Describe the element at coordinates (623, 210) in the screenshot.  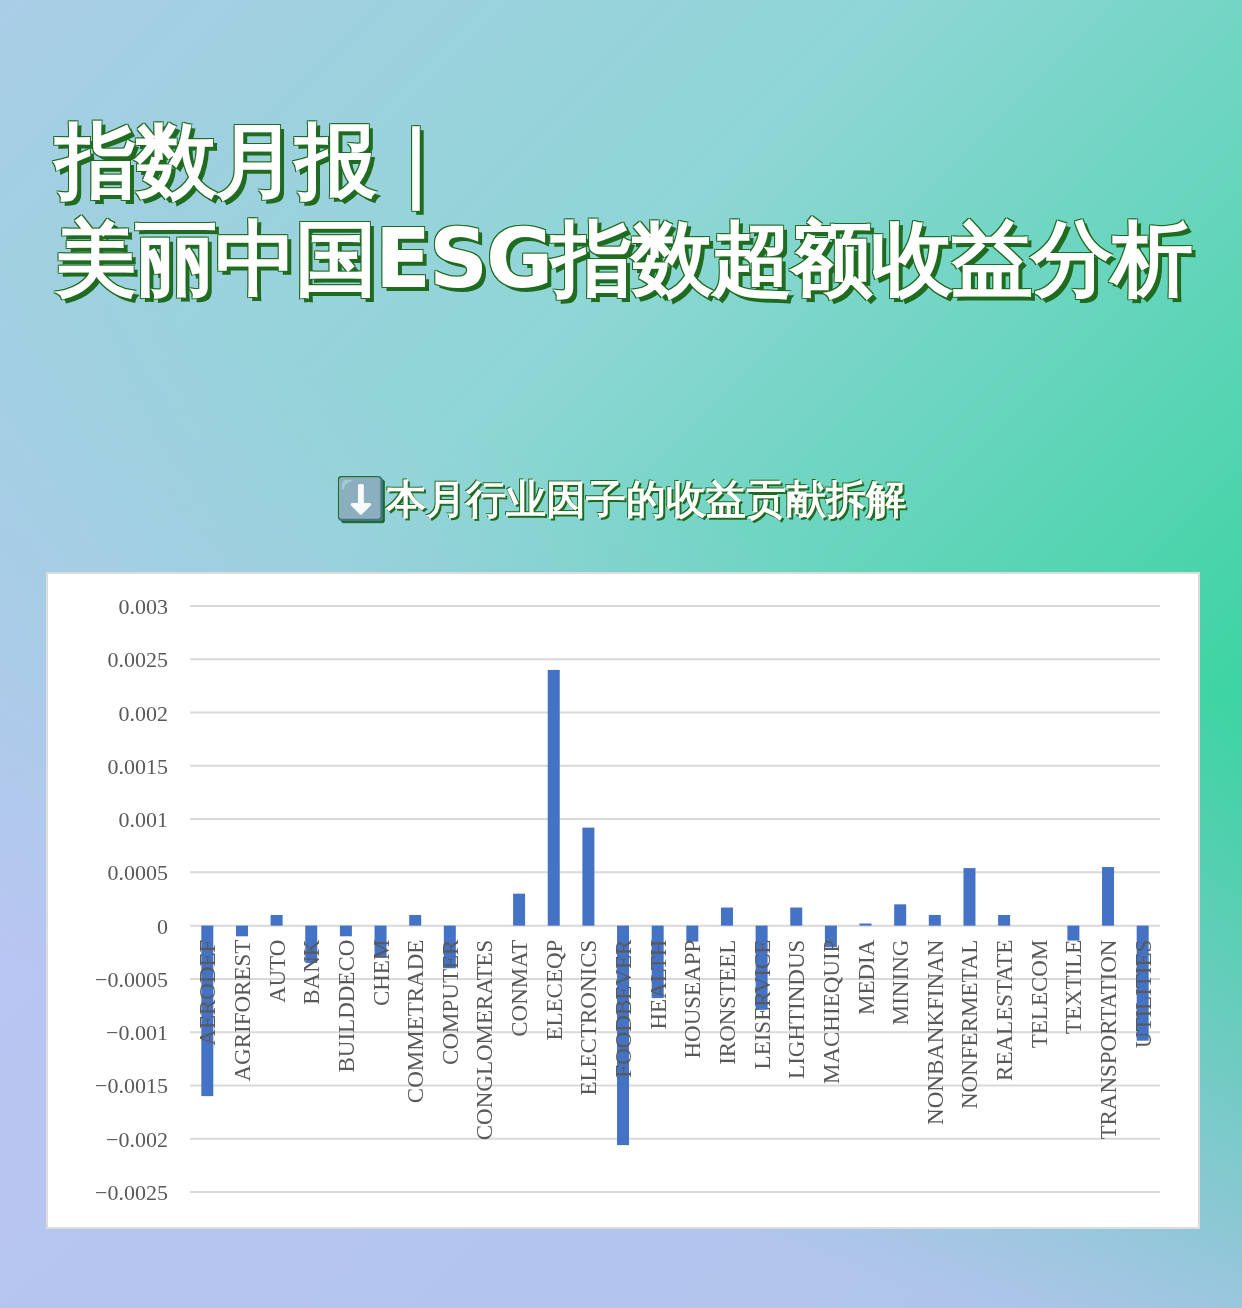
I see `chart-title: 指数月报｜美丽中国ESG指数超额收益分析` at that location.